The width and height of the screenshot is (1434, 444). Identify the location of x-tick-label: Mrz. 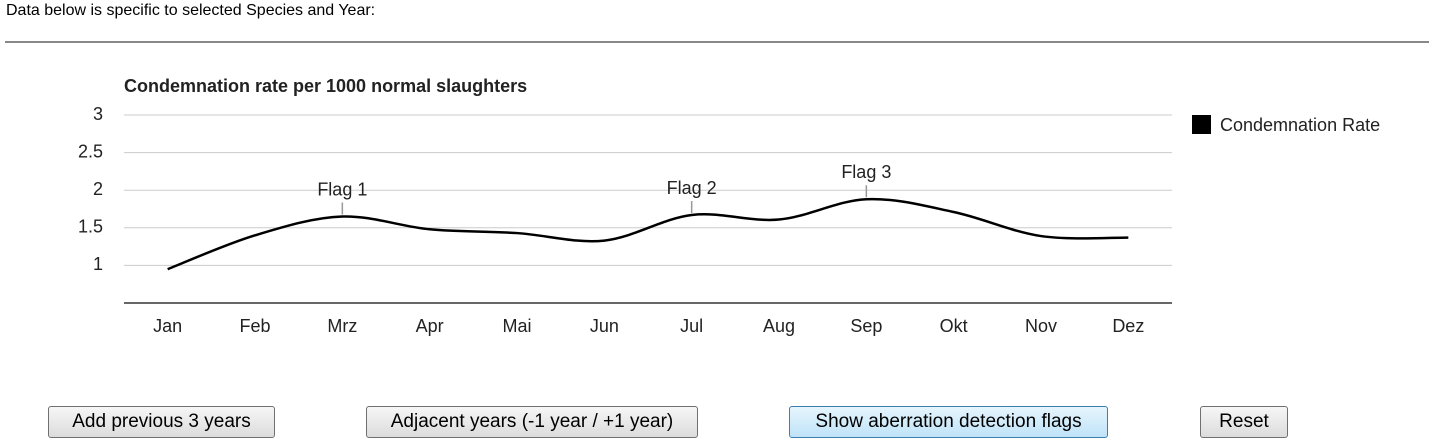
(342, 326).